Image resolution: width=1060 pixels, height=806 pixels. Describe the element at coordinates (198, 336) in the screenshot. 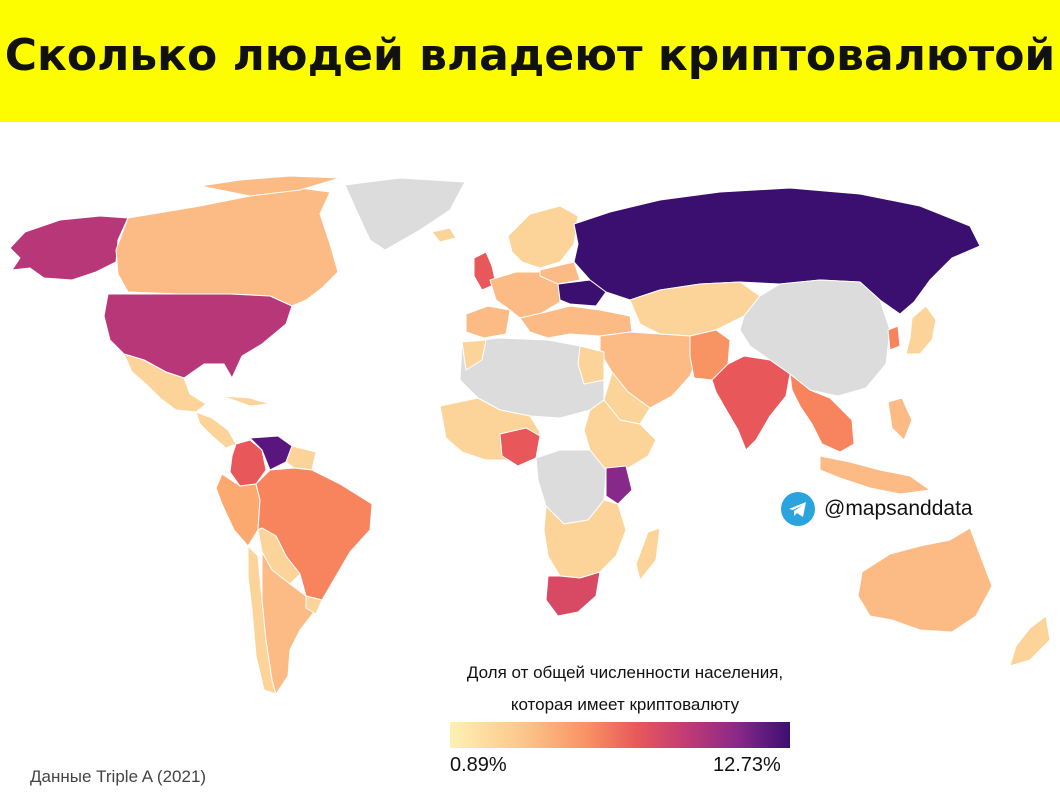

I see `region-usa` at that location.